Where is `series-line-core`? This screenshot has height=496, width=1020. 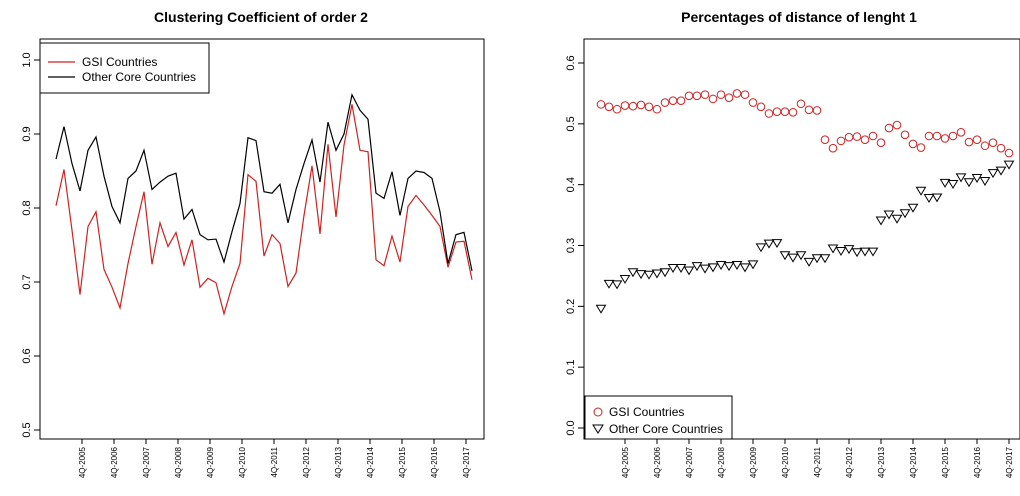 series-line-core is located at coordinates (264, 182).